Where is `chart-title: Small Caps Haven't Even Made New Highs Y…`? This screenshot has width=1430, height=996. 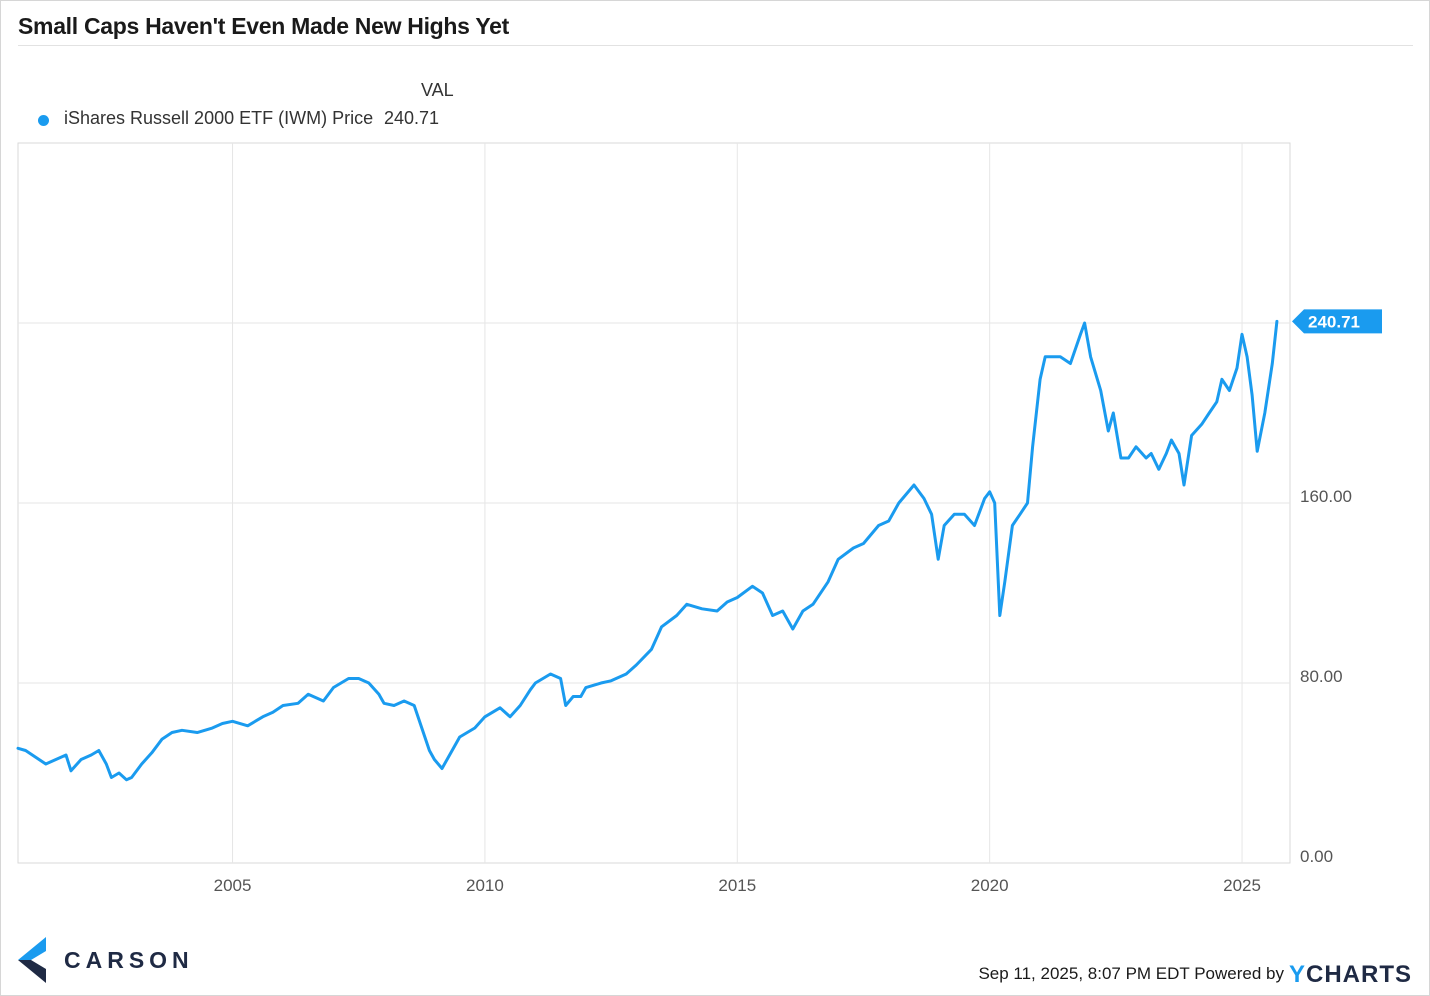 chart-title: Small Caps Haven't Even Made New Highs Y… is located at coordinates (263, 26).